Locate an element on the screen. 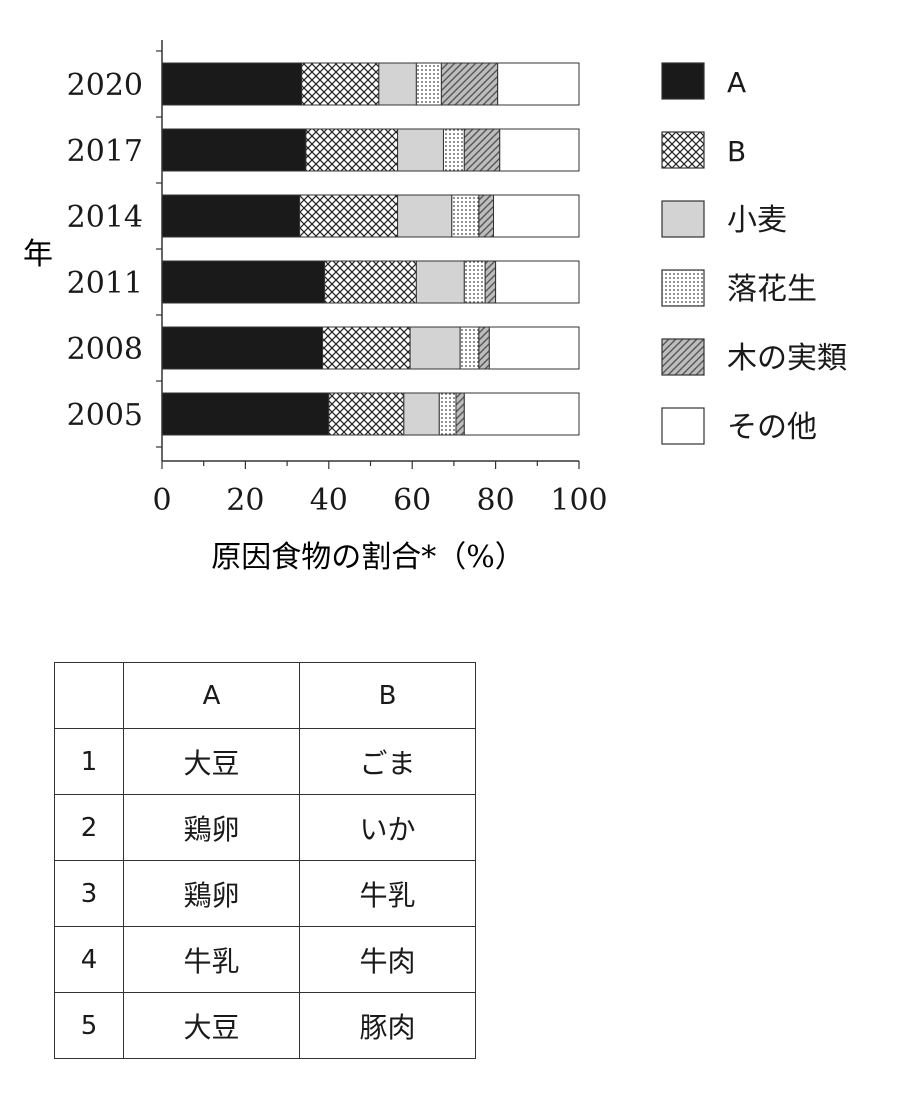 The image size is (906, 1109). table-row: 2 鶏卵 いか is located at coordinates (265, 827).